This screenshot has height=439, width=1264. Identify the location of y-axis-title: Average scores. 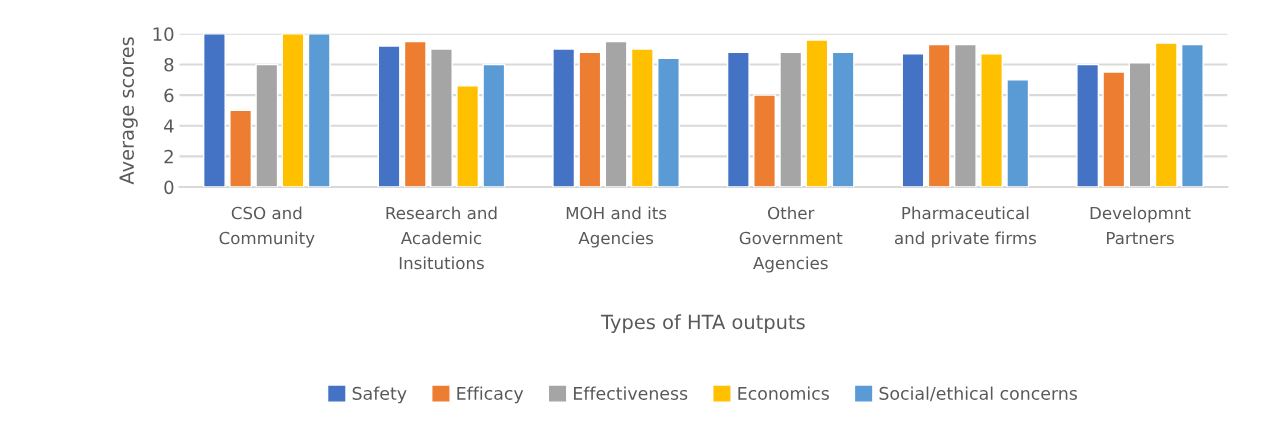
(128, 111).